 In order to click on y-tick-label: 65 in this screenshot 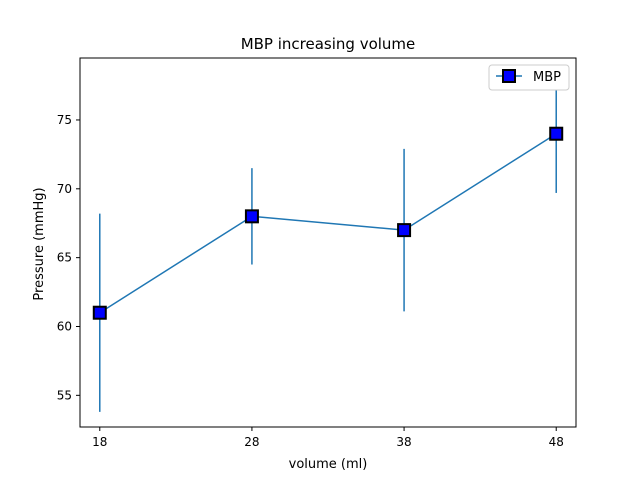, I will do `click(64, 258)`.